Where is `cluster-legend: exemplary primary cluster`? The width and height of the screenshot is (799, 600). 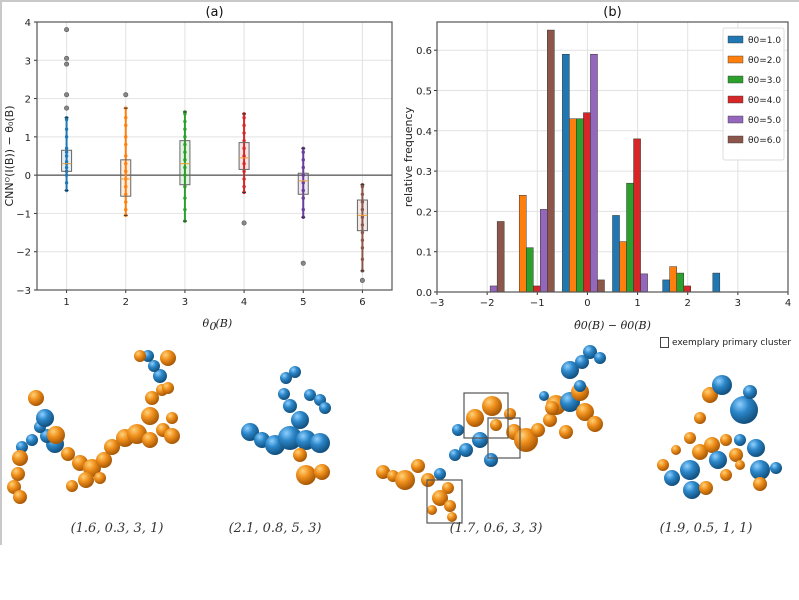
cluster-legend: exemplary primary cluster is located at coordinates (725, 342).